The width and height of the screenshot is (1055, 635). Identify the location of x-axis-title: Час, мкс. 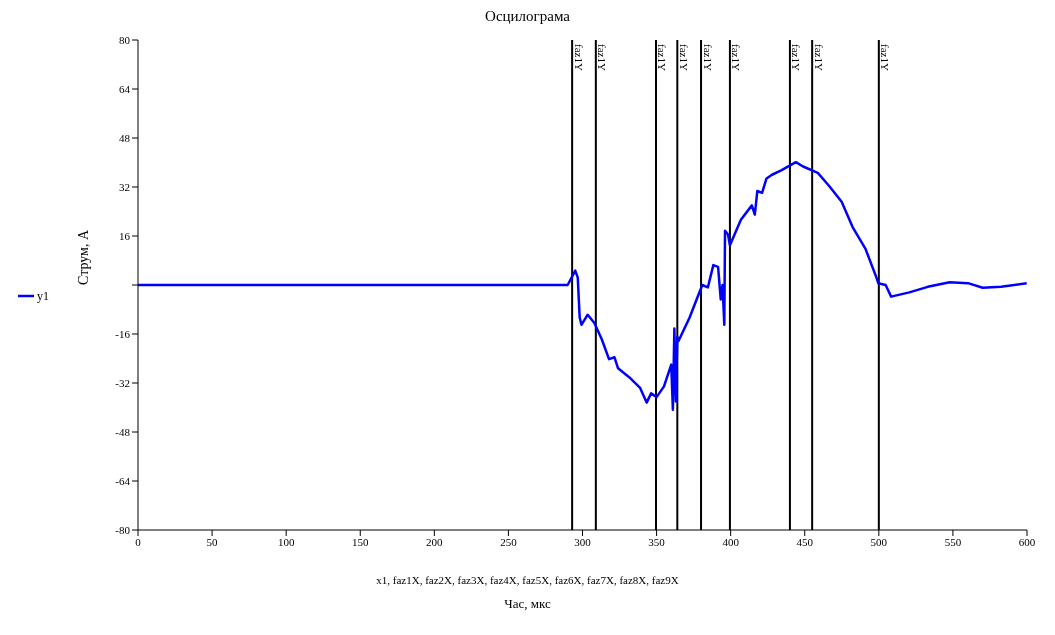
(527, 604).